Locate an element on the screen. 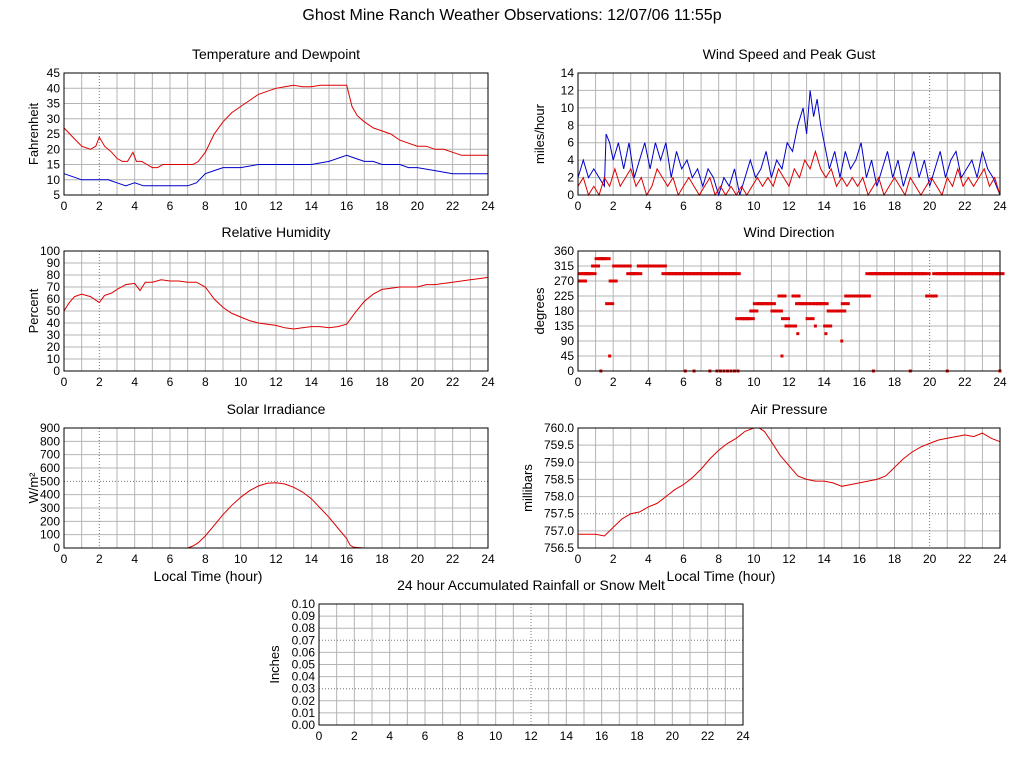  y-tick-label: 6 is located at coordinates (570, 143).